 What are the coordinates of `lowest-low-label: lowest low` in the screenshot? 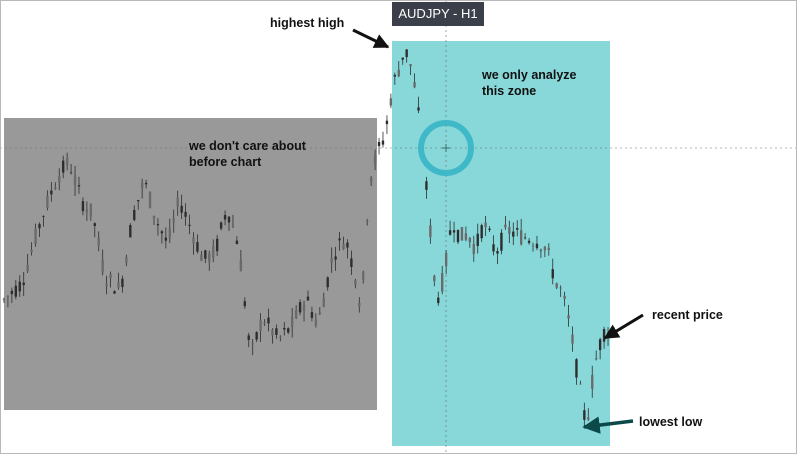 It's located at (671, 422).